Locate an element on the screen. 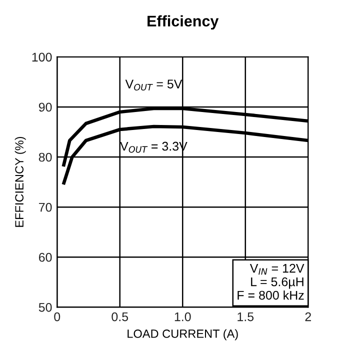  y-tick-label: 70 is located at coordinates (45, 207).